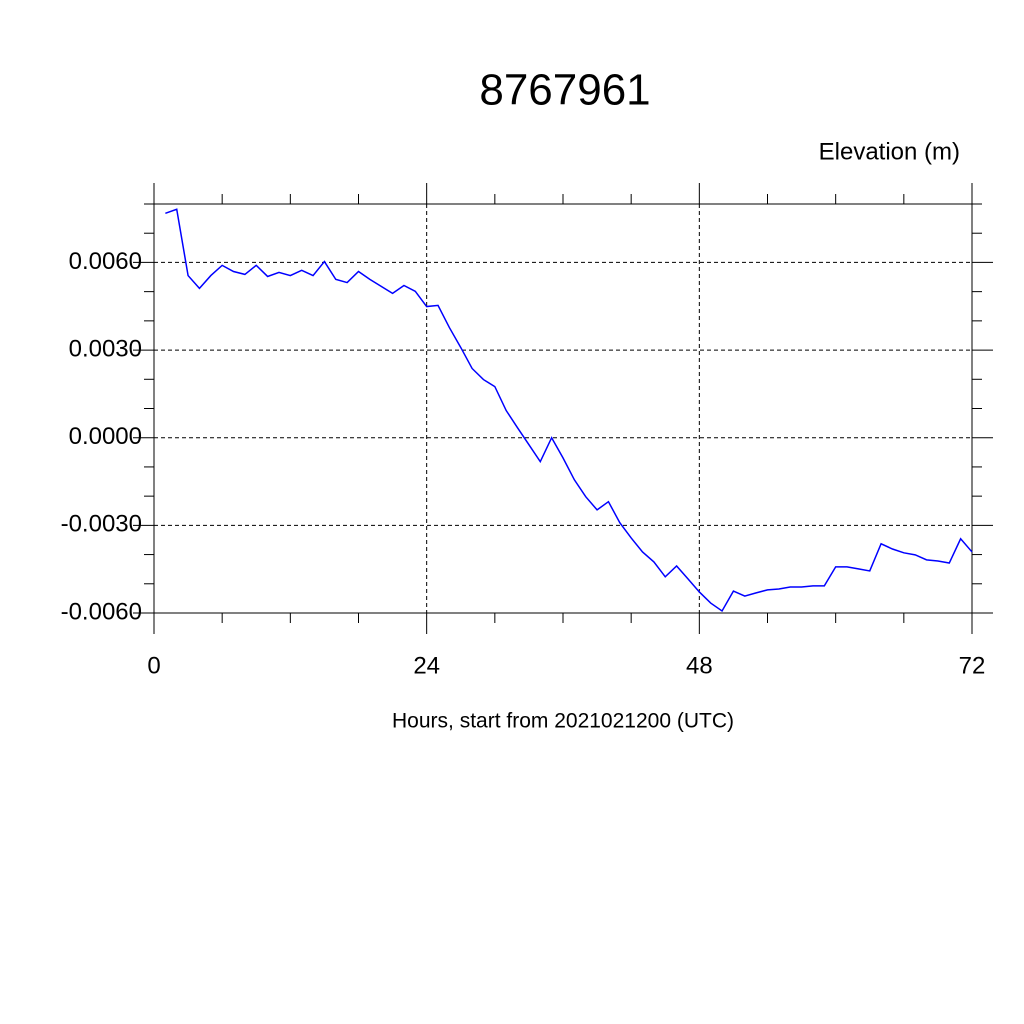  Describe the element at coordinates (563, 721) in the screenshot. I see `x-axis-label: Hours, start from 2021021200 (UTC)` at that location.